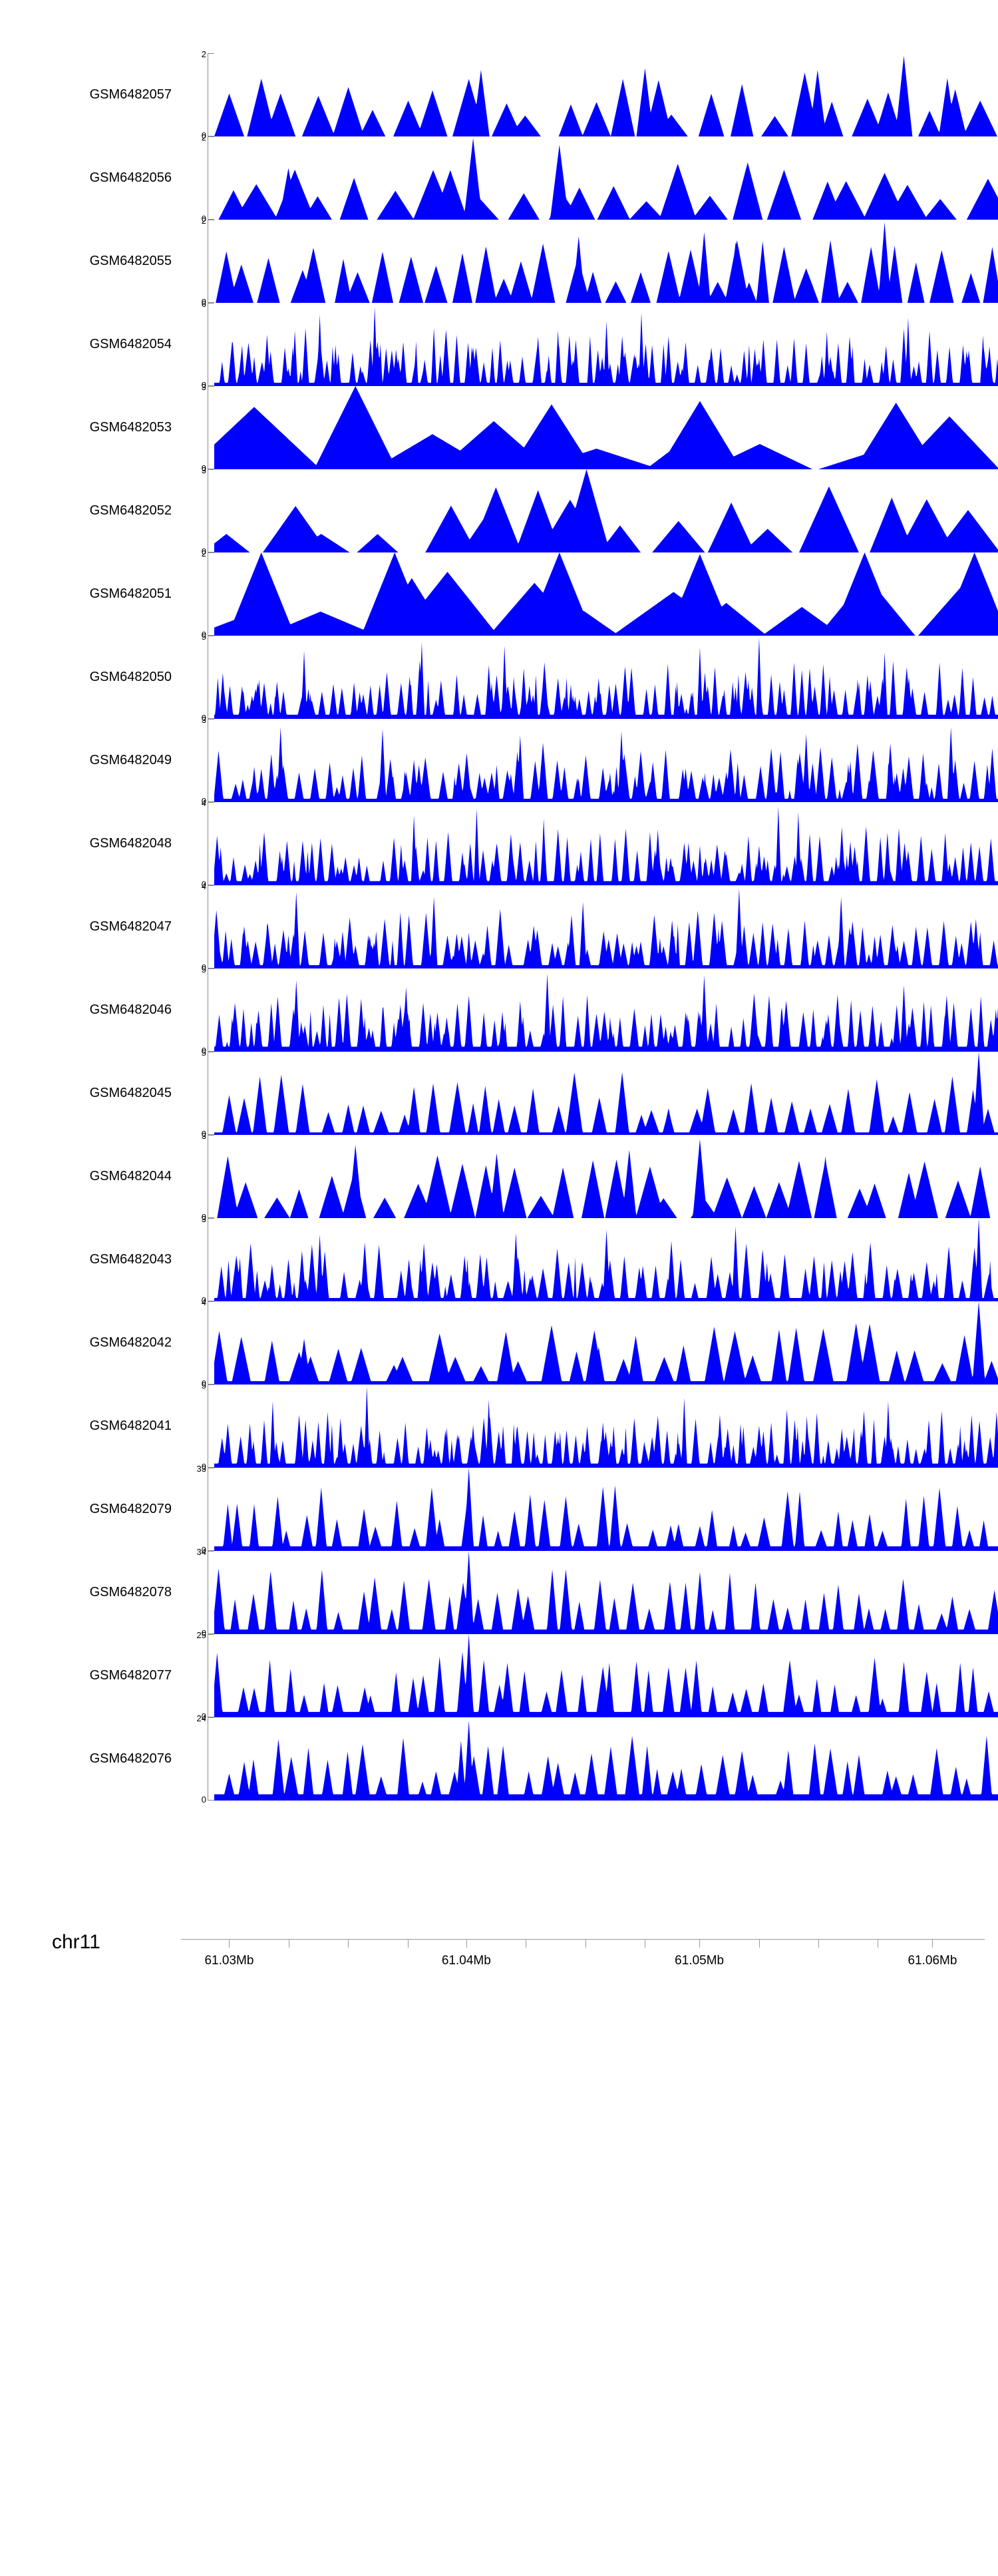  I want to click on track-label-cell: GSM6482044, so click(90, 1176).